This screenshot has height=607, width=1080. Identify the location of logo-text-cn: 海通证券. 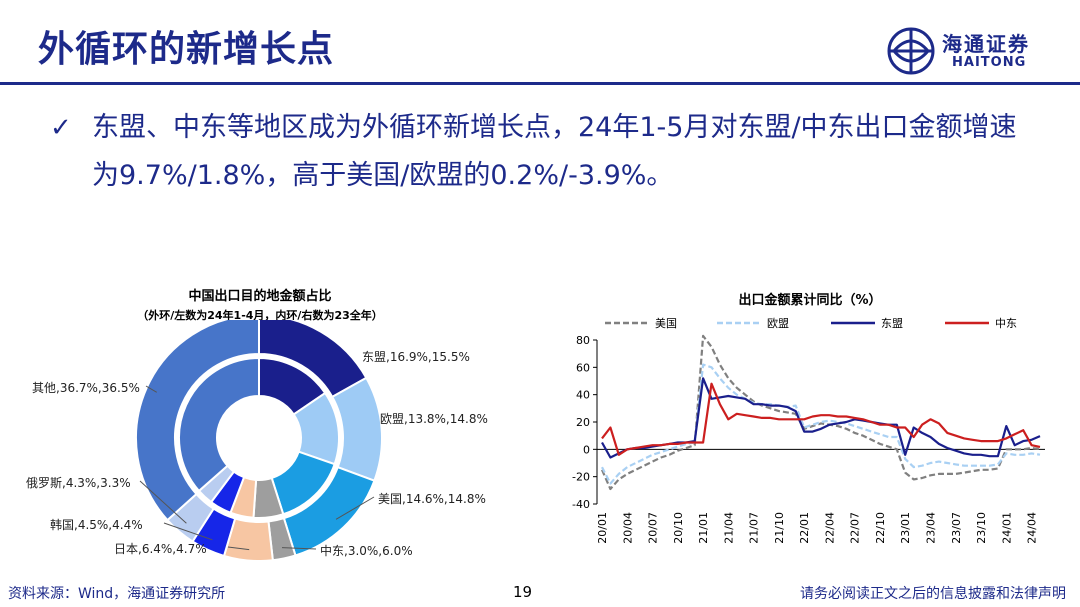
(986, 44).